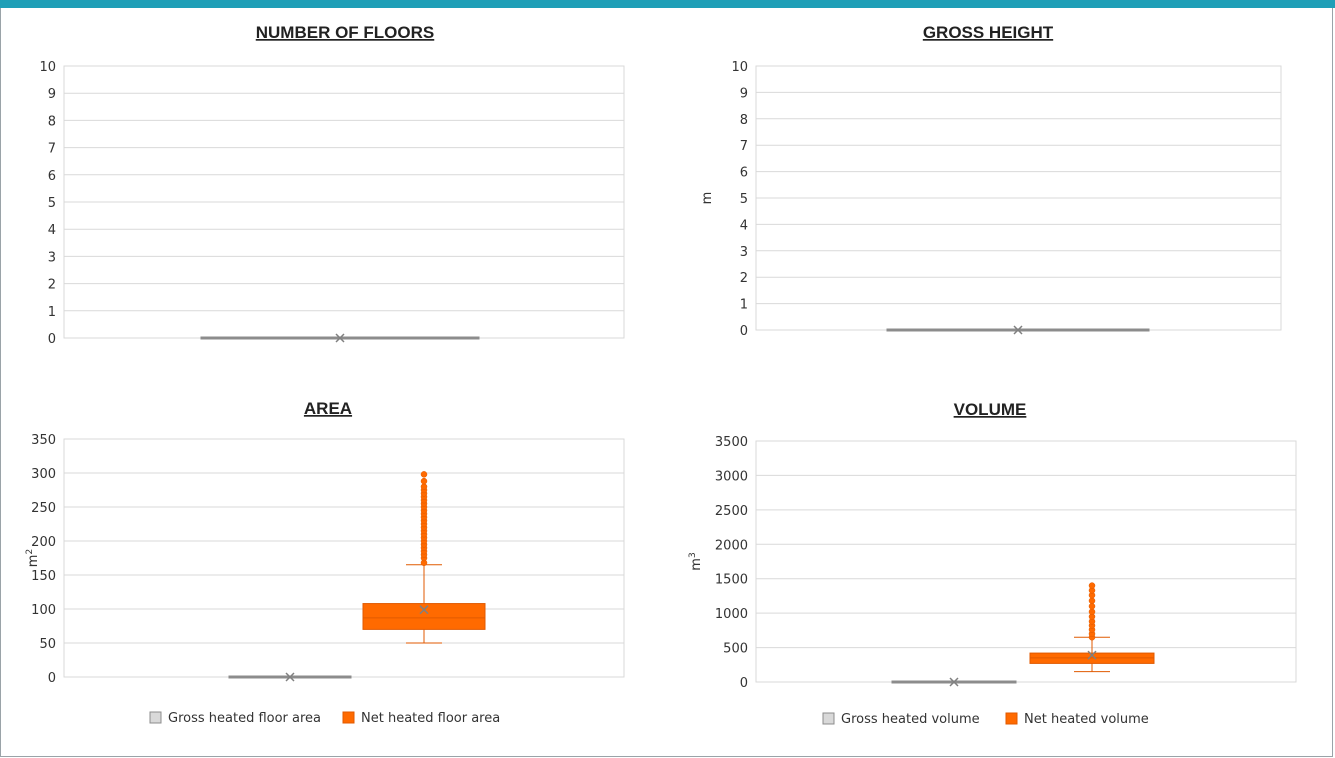 The width and height of the screenshot is (1335, 758). What do you see at coordinates (731, 545) in the screenshot?
I see `y-tick-label: 2000` at bounding box center [731, 545].